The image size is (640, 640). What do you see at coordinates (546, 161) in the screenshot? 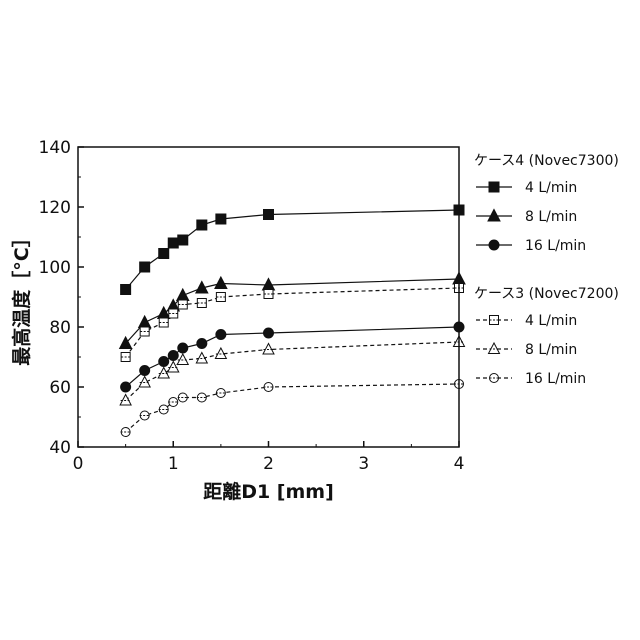
I see `legend-group-title: ケース4 (Novec7300)` at bounding box center [546, 161].